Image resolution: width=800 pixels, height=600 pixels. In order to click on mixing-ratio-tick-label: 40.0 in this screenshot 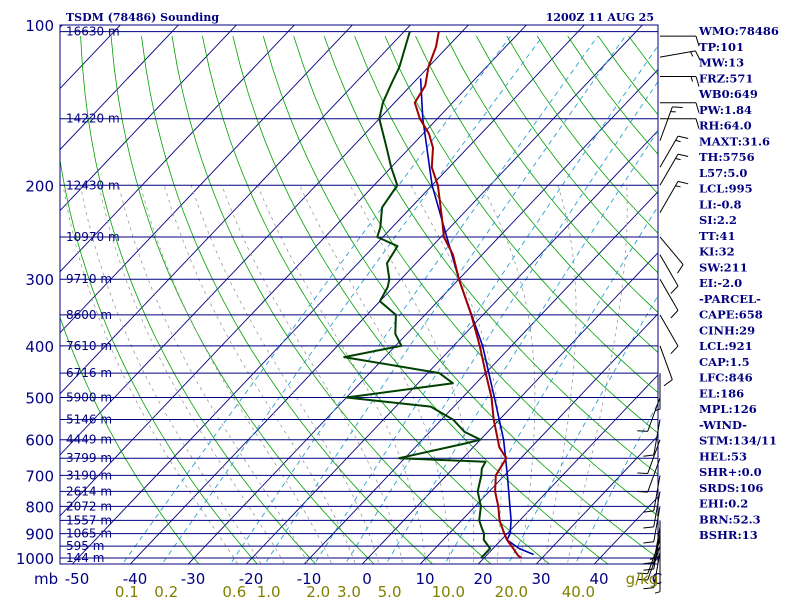, I will do `click(578, 591)`.